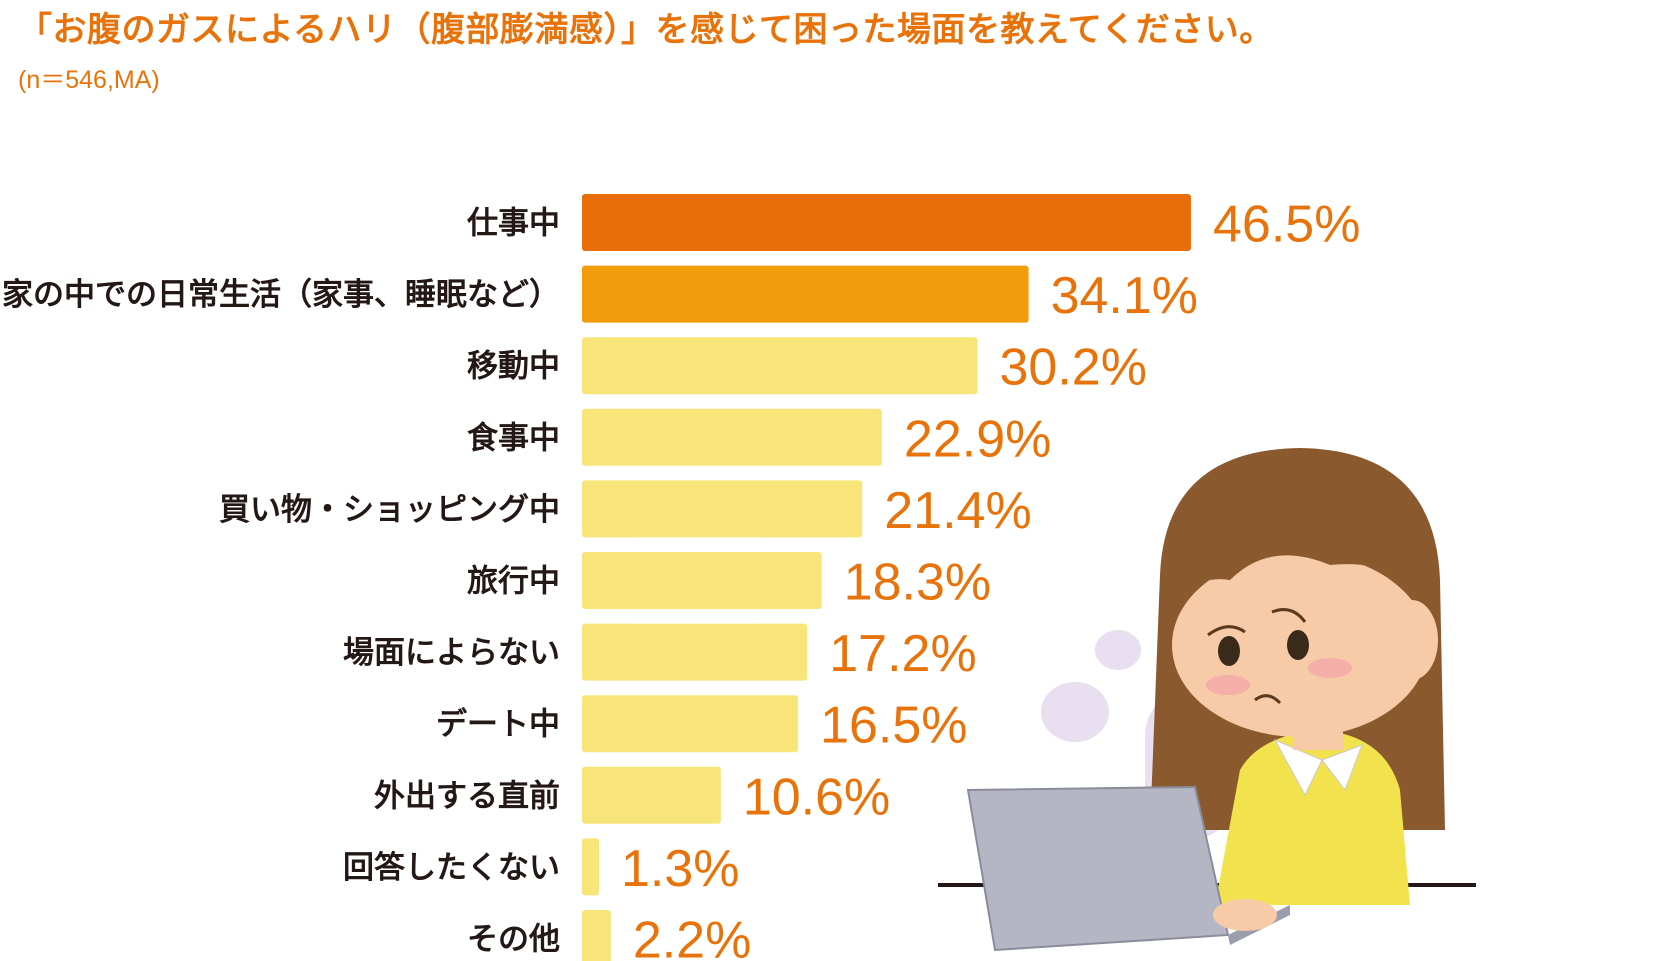  Describe the element at coordinates (513, 582) in the screenshot. I see `category-label: 旅行中` at that location.